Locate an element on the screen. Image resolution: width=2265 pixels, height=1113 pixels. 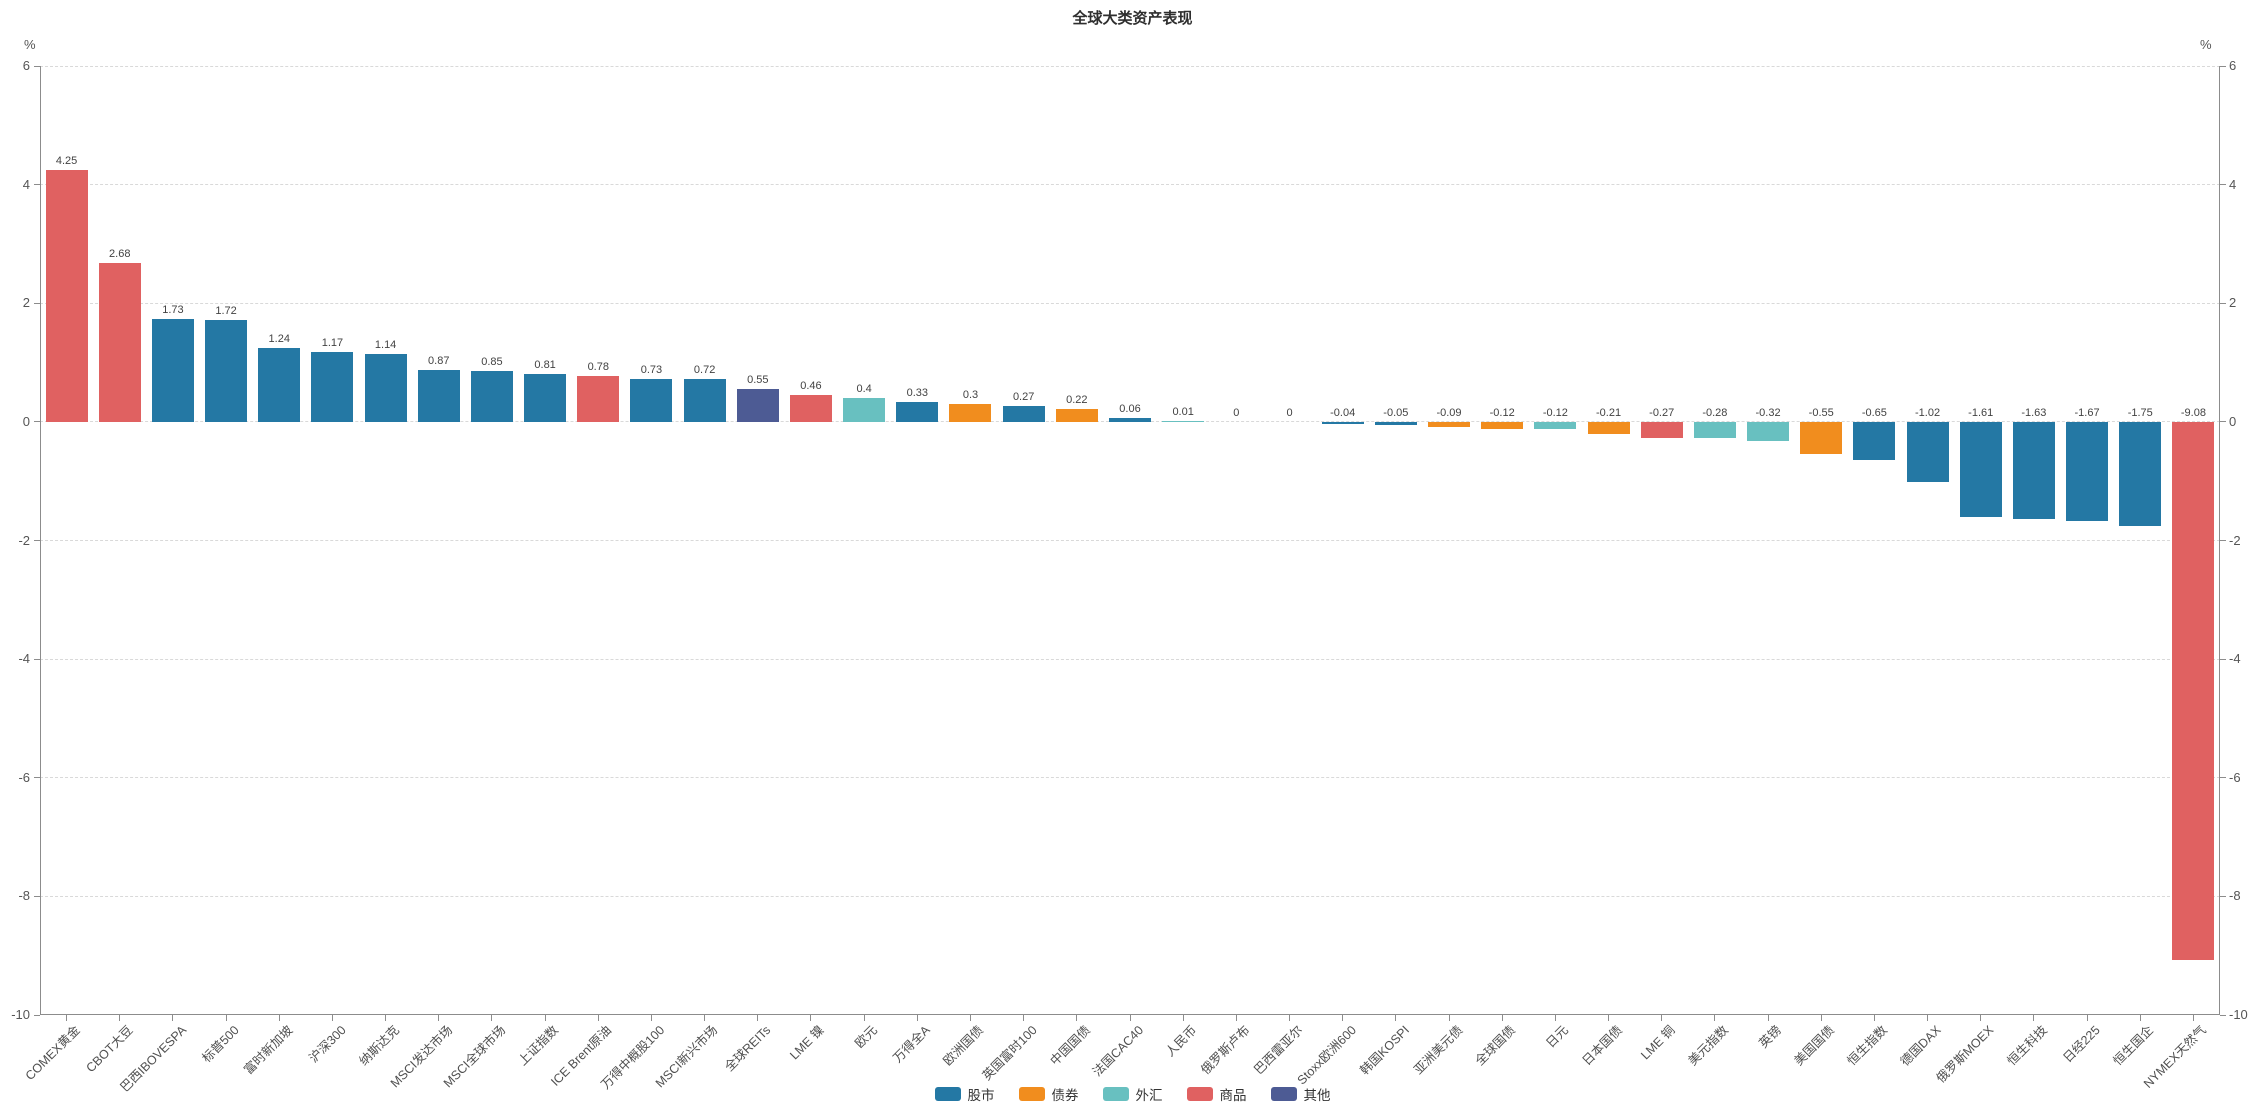
bar-value-label: 0.33 is located at coordinates (917, 393).